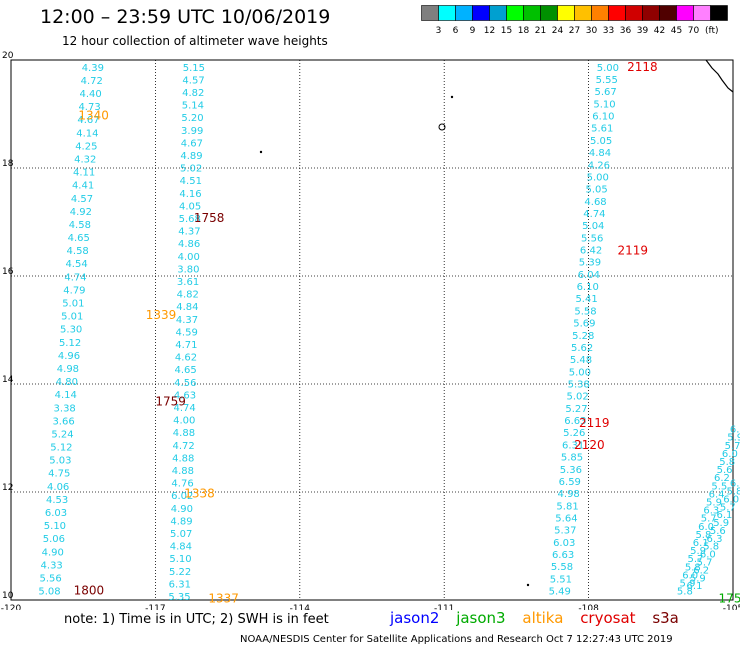 Image resolution: width=740 pixels, height=650 pixels. Describe the element at coordinates (665, 618) in the screenshot. I see `legend-s3a: s3a` at that location.